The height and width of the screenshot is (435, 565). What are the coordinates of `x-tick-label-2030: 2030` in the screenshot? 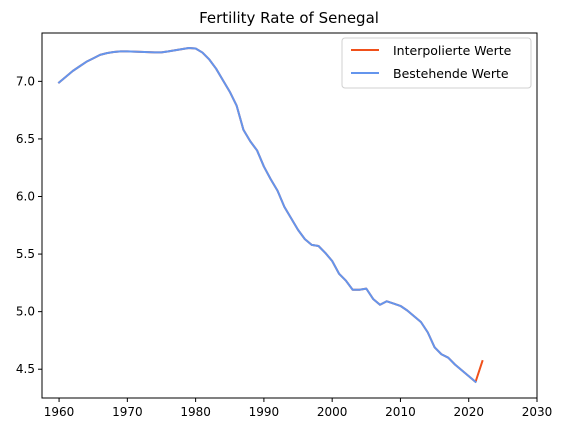 It's located at (537, 412).